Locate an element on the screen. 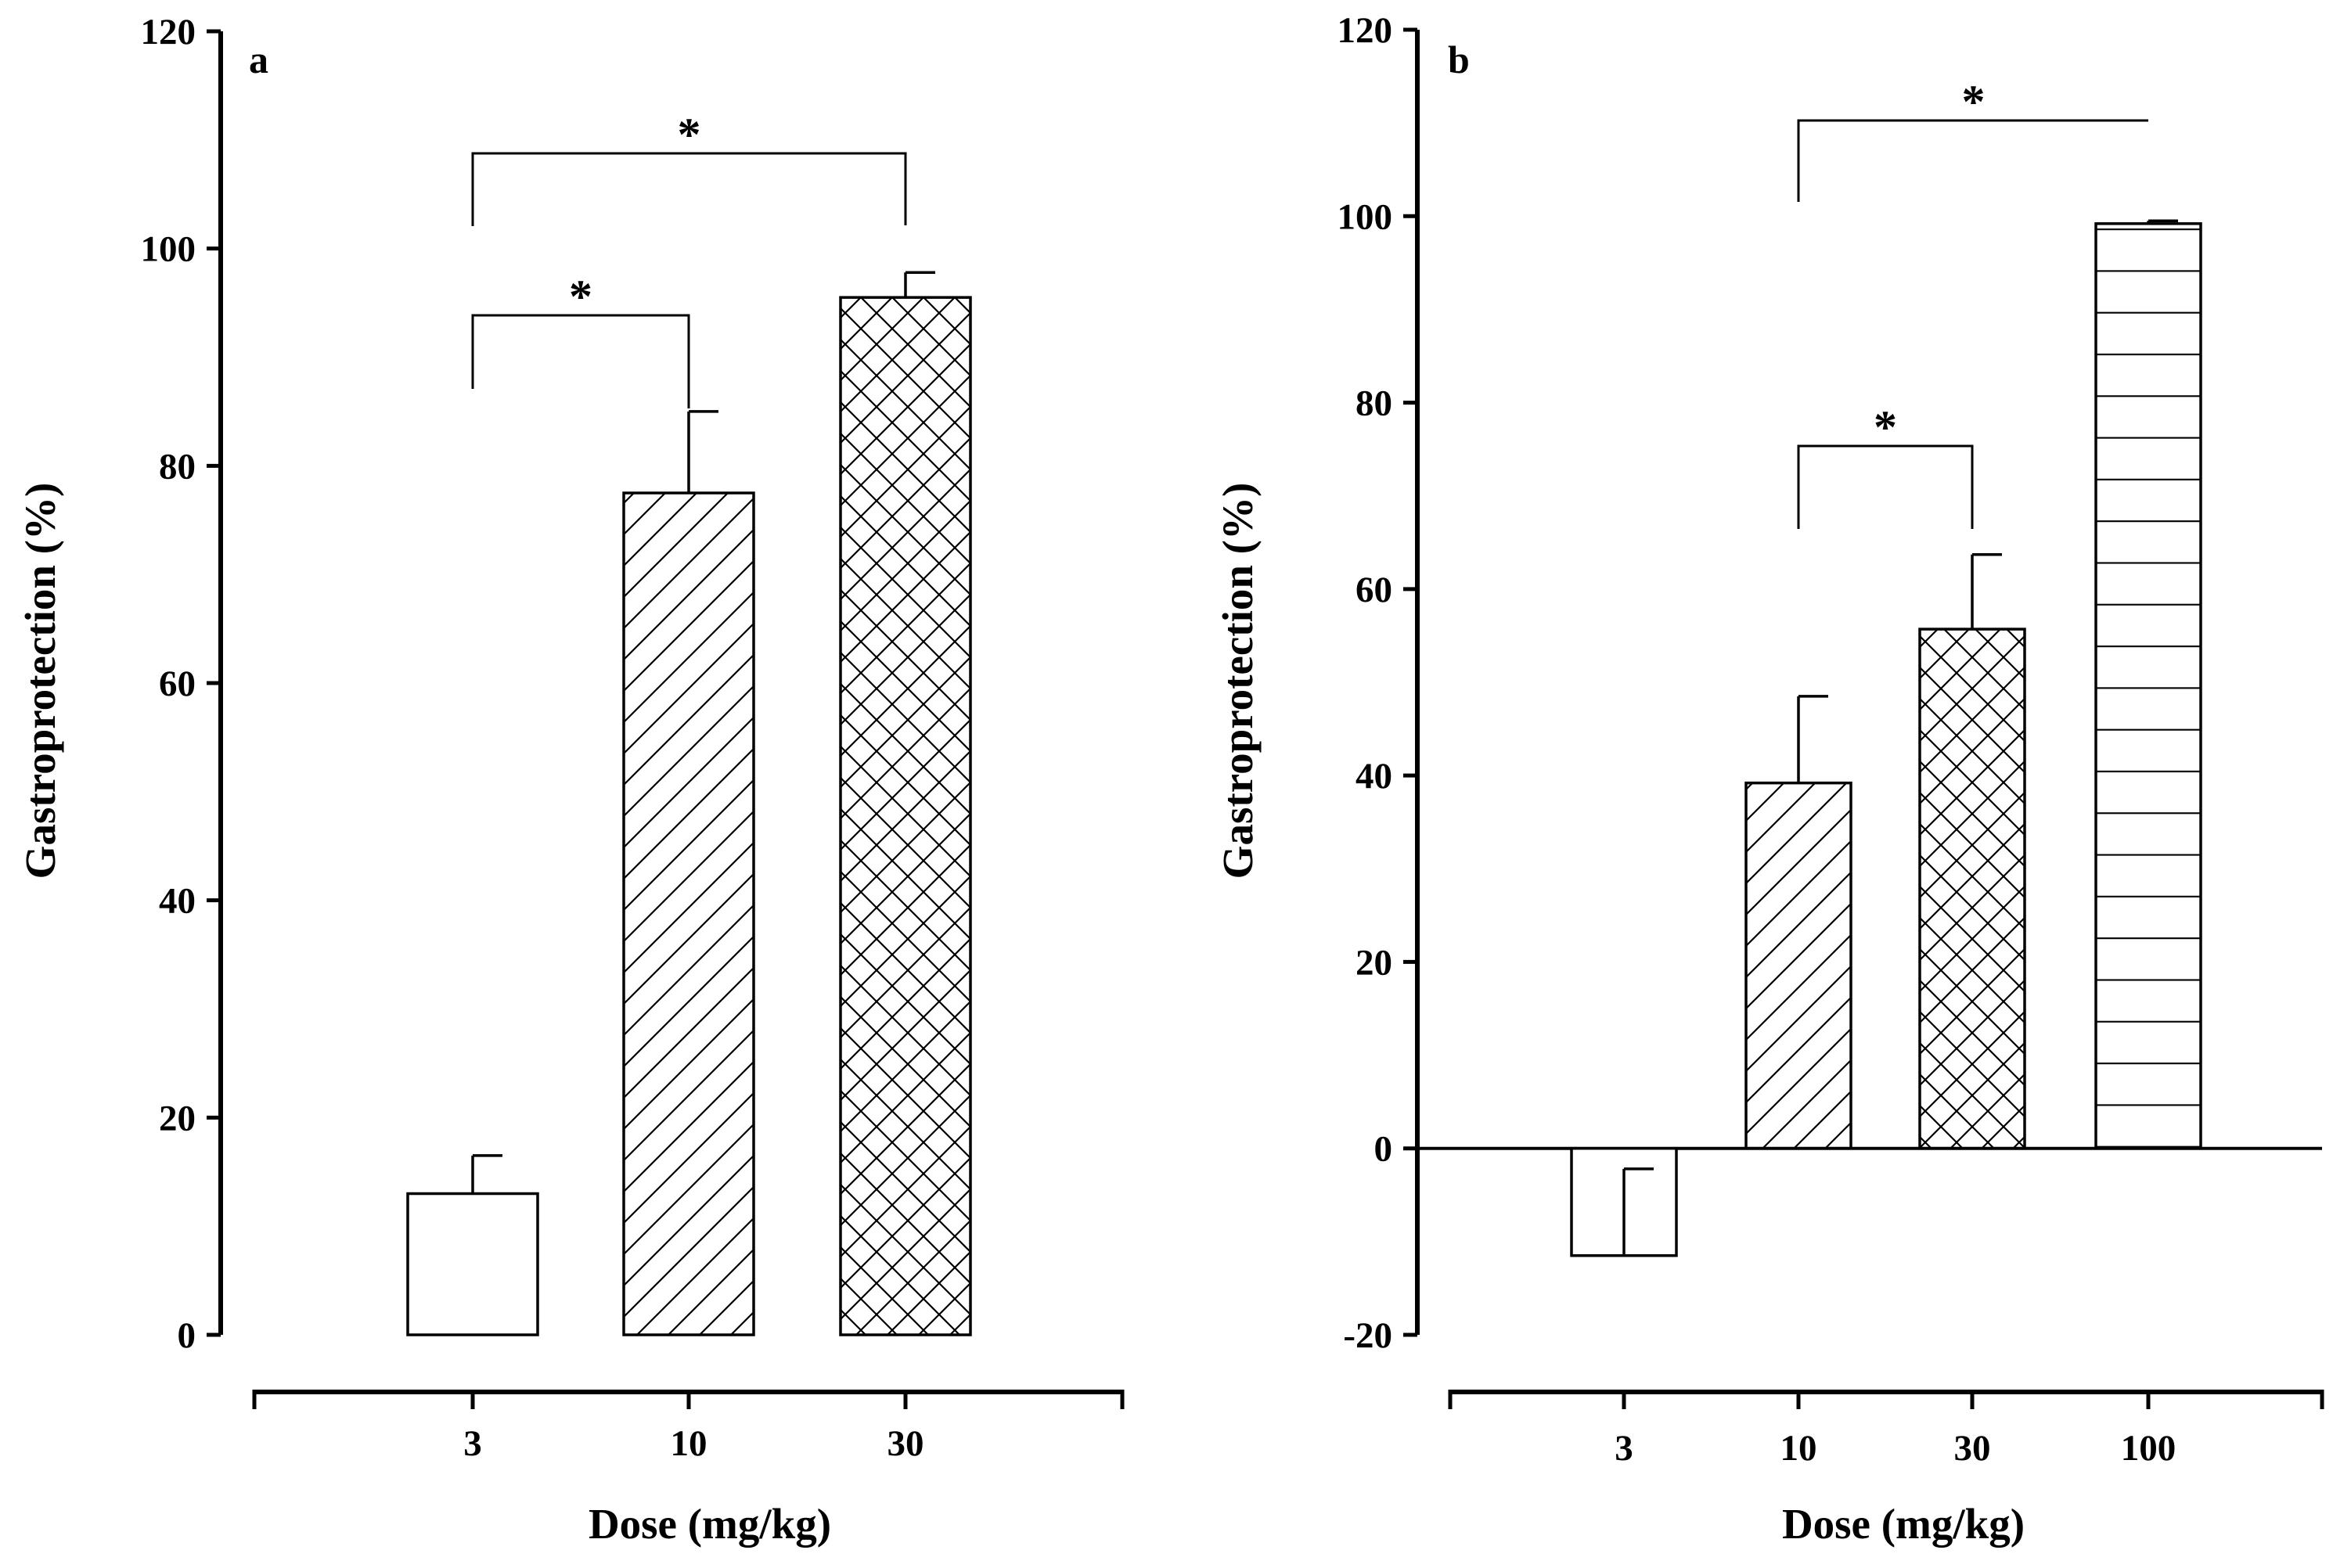 The height and width of the screenshot is (1568, 2333). x-tick-label: 100 is located at coordinates (2148, 1448).